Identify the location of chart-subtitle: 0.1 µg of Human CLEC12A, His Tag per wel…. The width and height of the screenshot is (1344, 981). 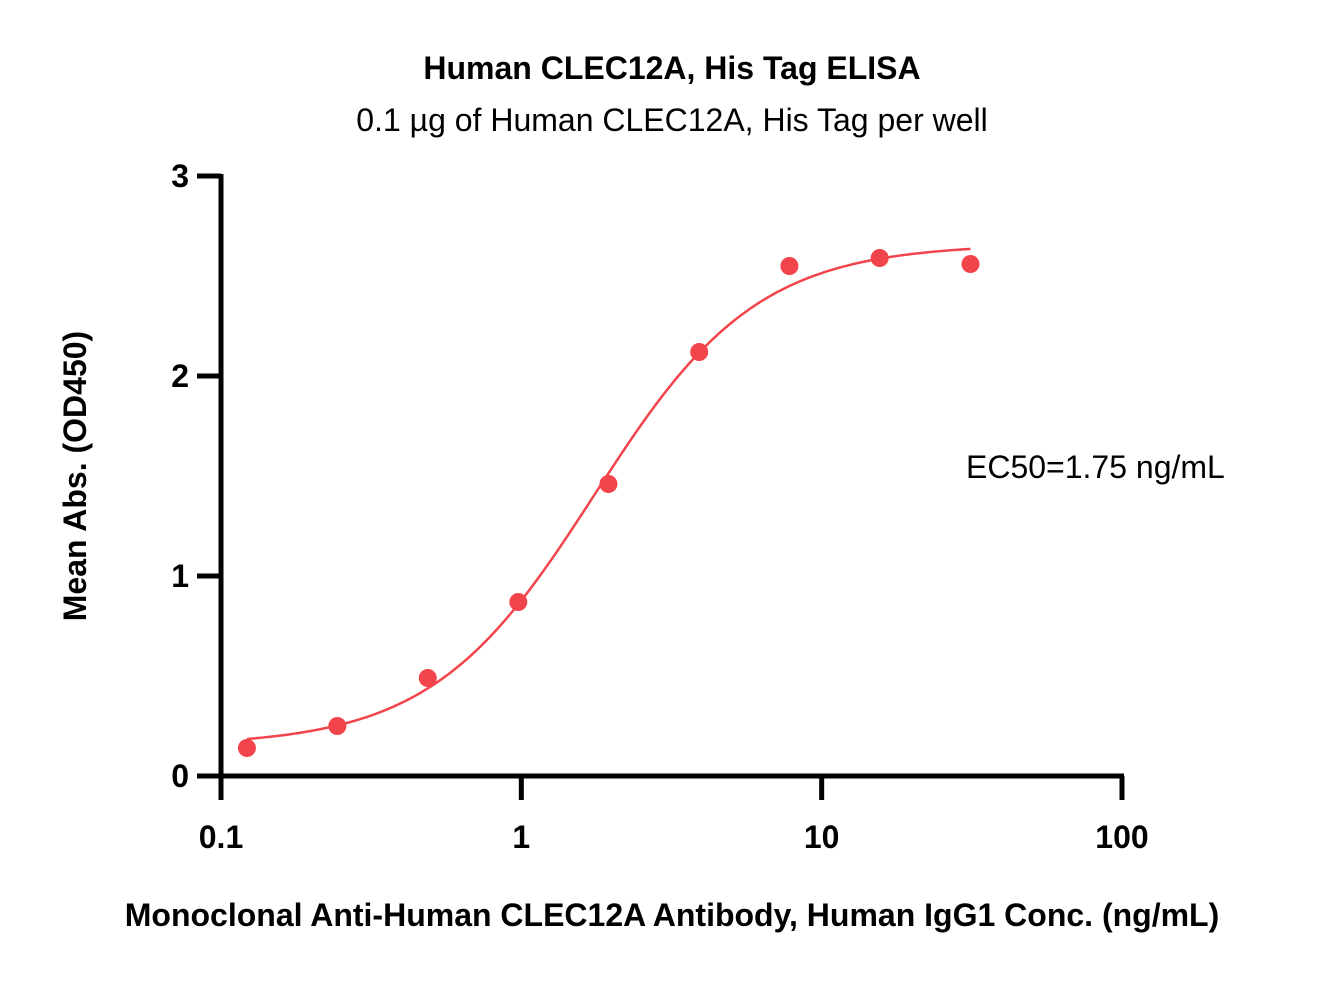
(671, 120).